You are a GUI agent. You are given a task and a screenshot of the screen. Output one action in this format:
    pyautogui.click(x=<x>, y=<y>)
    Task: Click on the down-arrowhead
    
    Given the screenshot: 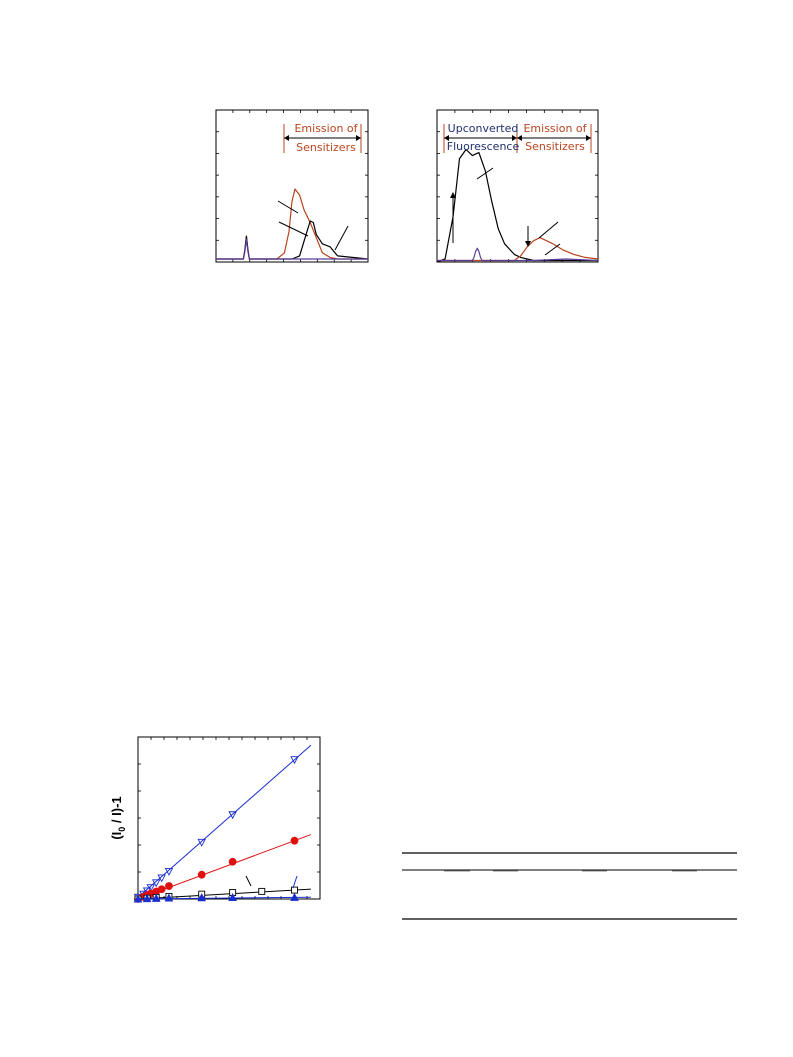 What is the action you would take?
    pyautogui.click(x=528, y=244)
    